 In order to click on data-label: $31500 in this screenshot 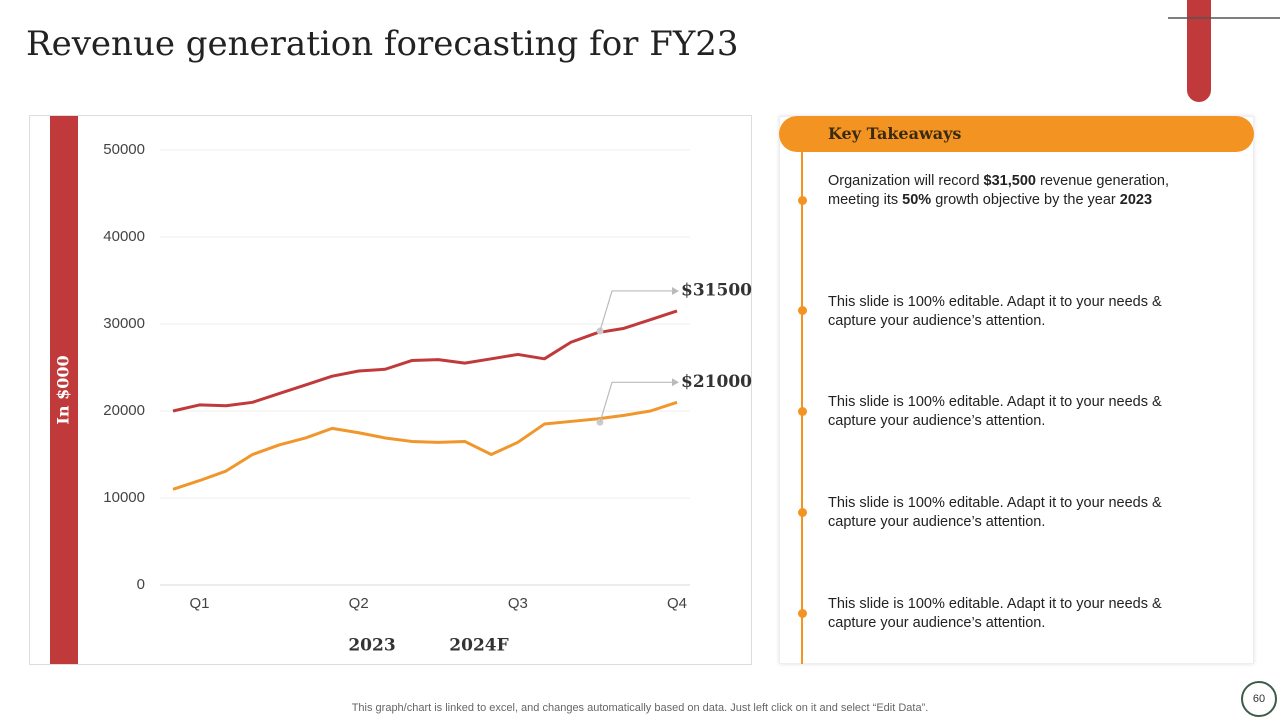, I will do `click(716, 290)`.